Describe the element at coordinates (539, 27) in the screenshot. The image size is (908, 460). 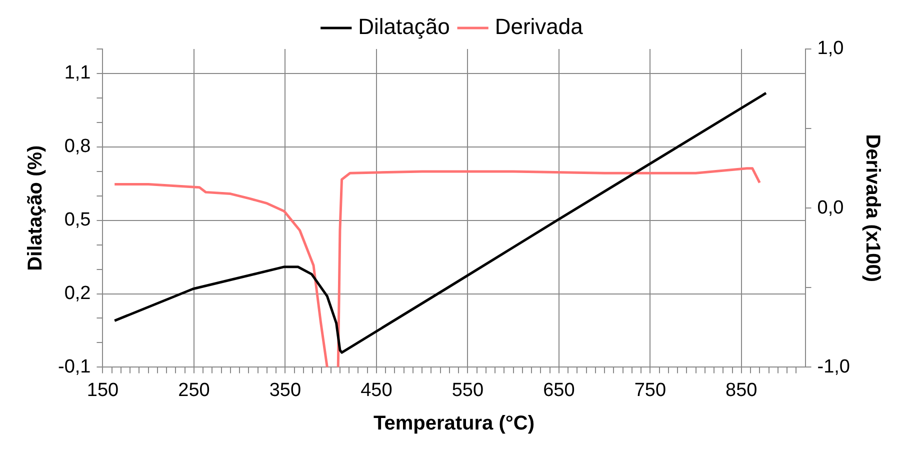
I see `legend-label: Derivada` at that location.